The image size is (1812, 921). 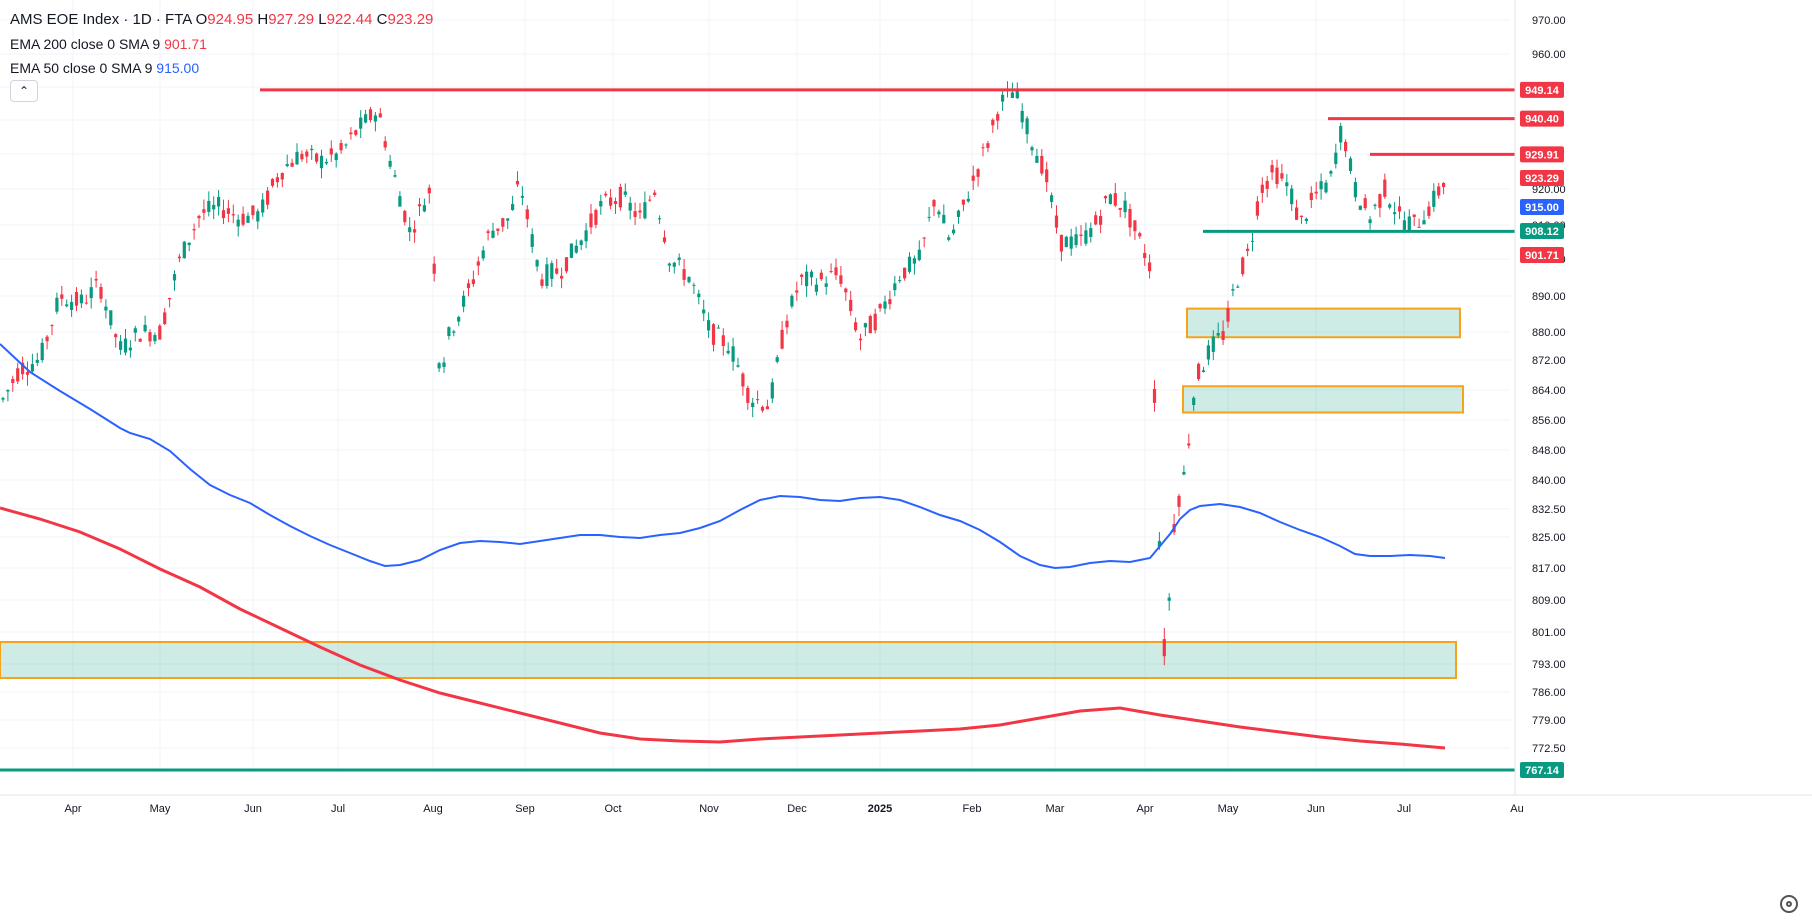 I want to click on ohlc-close-label: C, so click(x=382, y=19).